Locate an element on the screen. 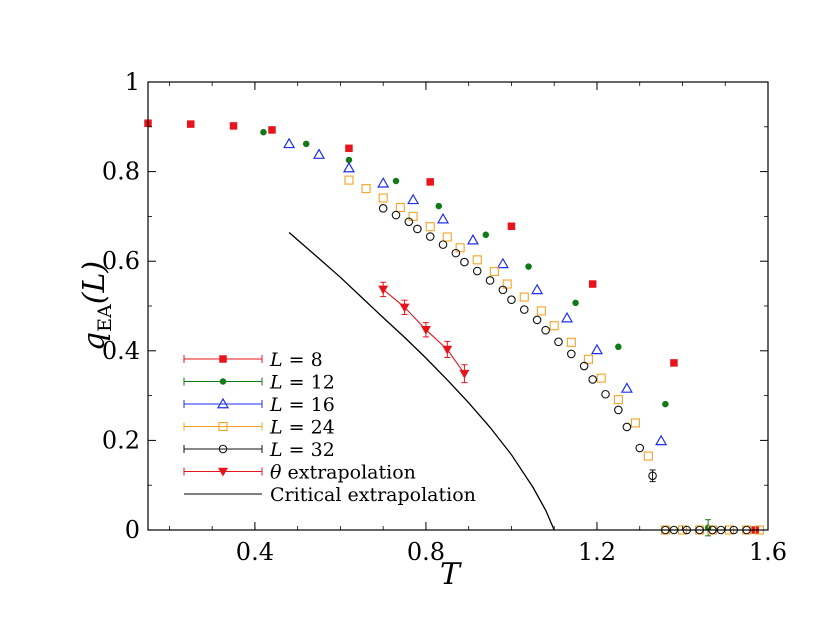 The width and height of the screenshot is (830, 642). y-tick-label: 0.2 is located at coordinates (121, 440).